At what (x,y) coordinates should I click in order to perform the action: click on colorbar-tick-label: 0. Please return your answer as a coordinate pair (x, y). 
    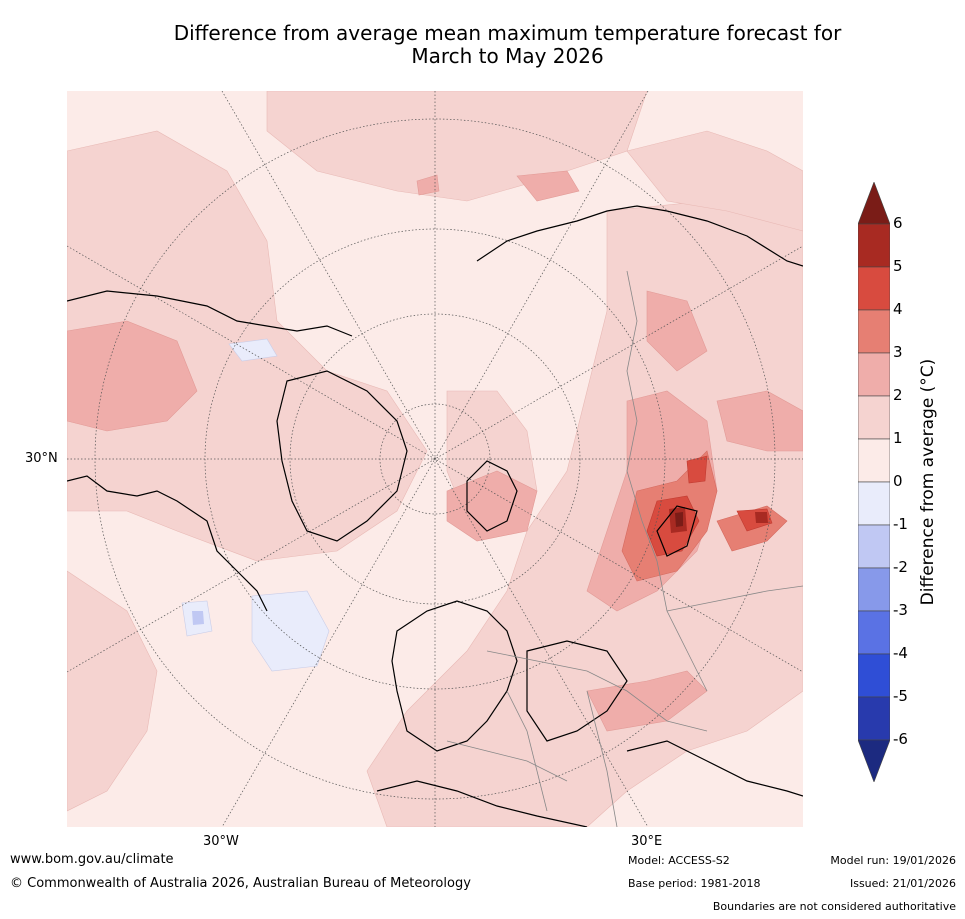
    Looking at the image, I should click on (898, 481).